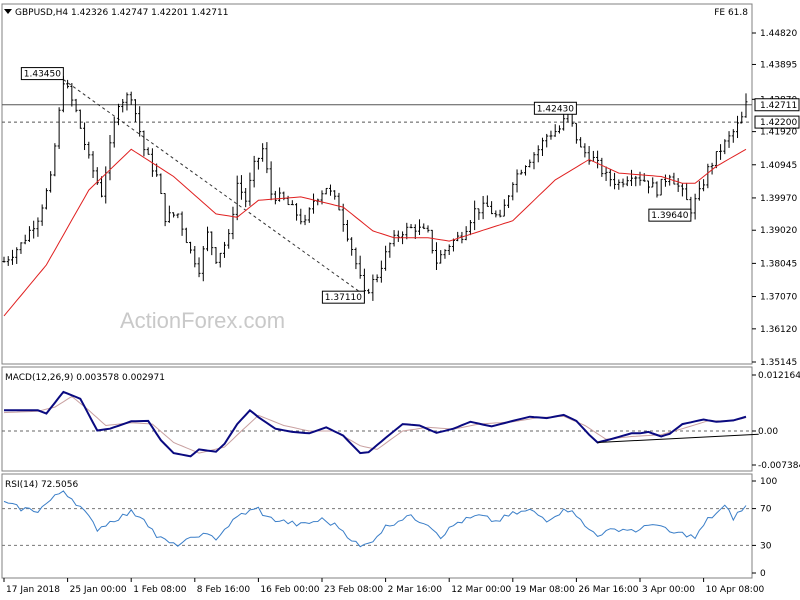 The height and width of the screenshot is (600, 800). I want to click on fe-level-tag: 1.42200, so click(778, 123).